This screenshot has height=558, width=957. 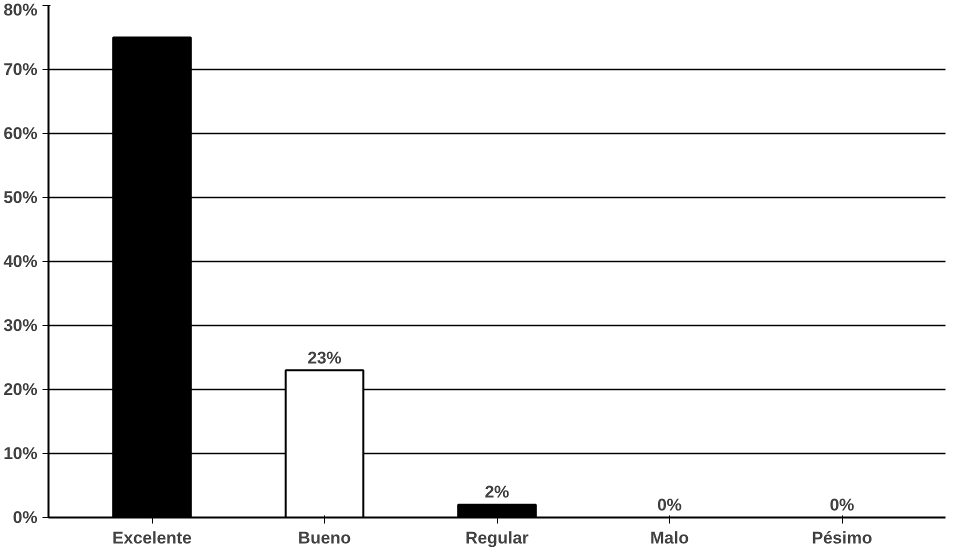 I want to click on y-tick-label: 10%, so click(x=20, y=453).